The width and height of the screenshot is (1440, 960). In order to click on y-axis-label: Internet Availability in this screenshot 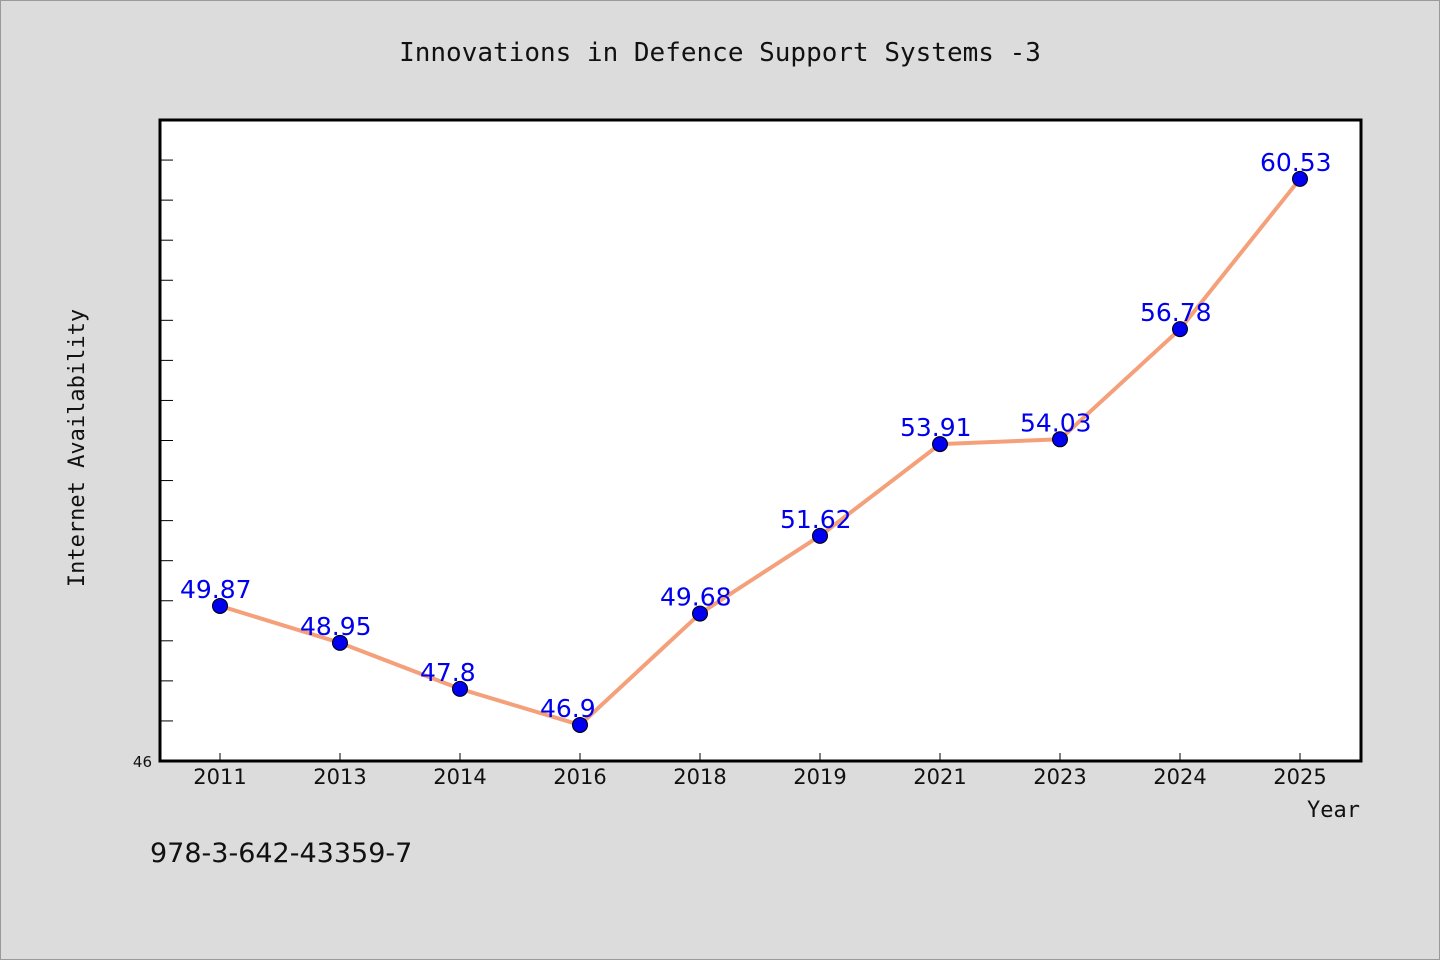, I will do `click(77, 448)`.